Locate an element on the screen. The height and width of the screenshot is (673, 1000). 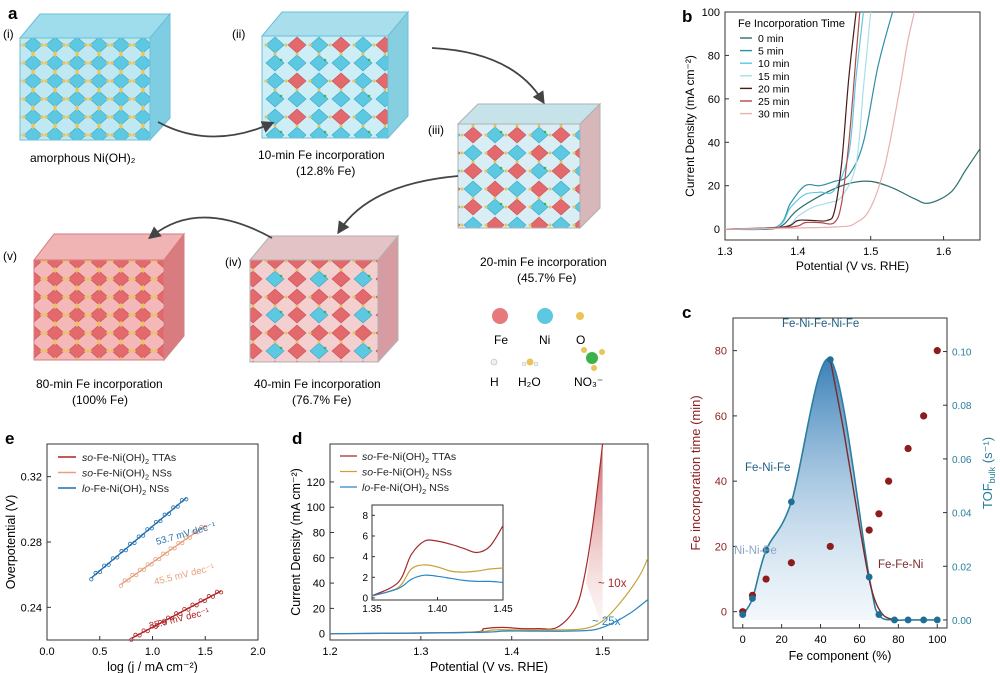
stage-i: (i) amorphous Ni(OH)₂ is located at coordinates (87, 88).